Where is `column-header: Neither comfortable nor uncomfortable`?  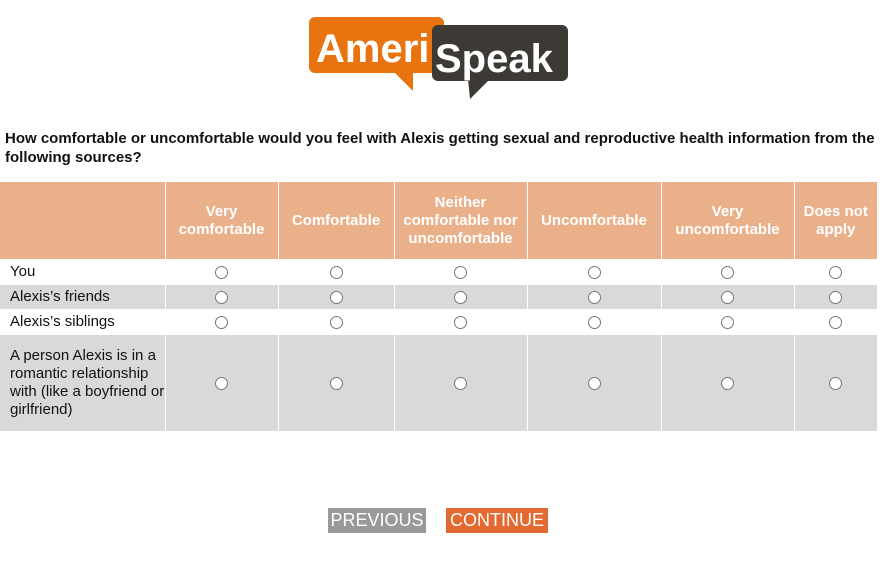
column-header: Neither comfortable nor uncomfortable is located at coordinates (460, 221).